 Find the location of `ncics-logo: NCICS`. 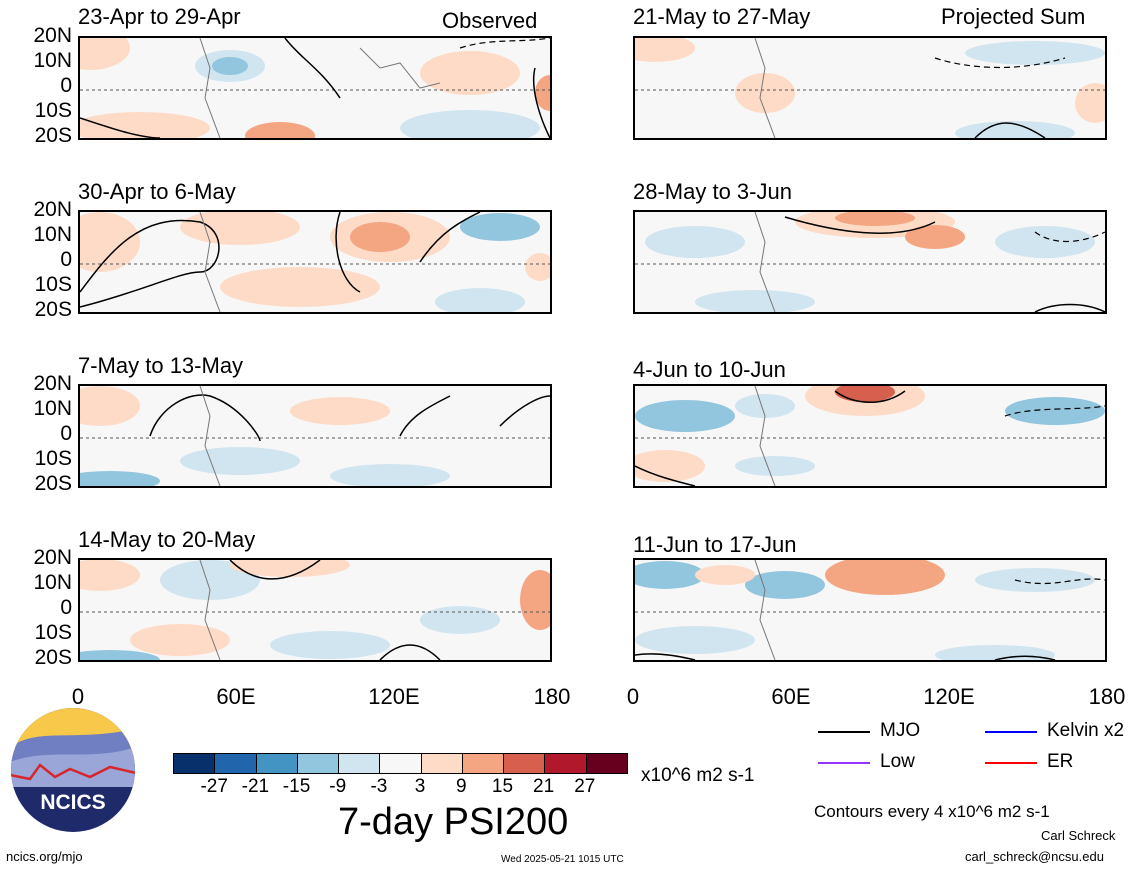

ncics-logo: NCICS is located at coordinates (73, 770).